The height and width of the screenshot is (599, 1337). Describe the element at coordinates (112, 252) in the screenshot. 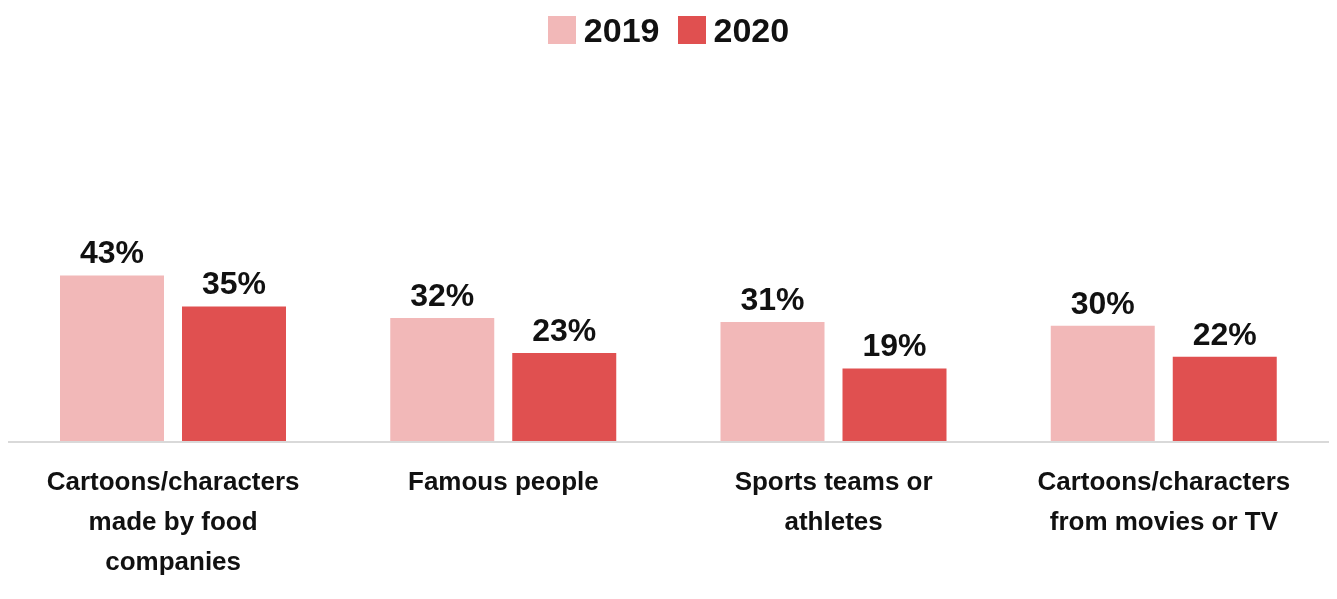

I see `data-label: 43%` at that location.